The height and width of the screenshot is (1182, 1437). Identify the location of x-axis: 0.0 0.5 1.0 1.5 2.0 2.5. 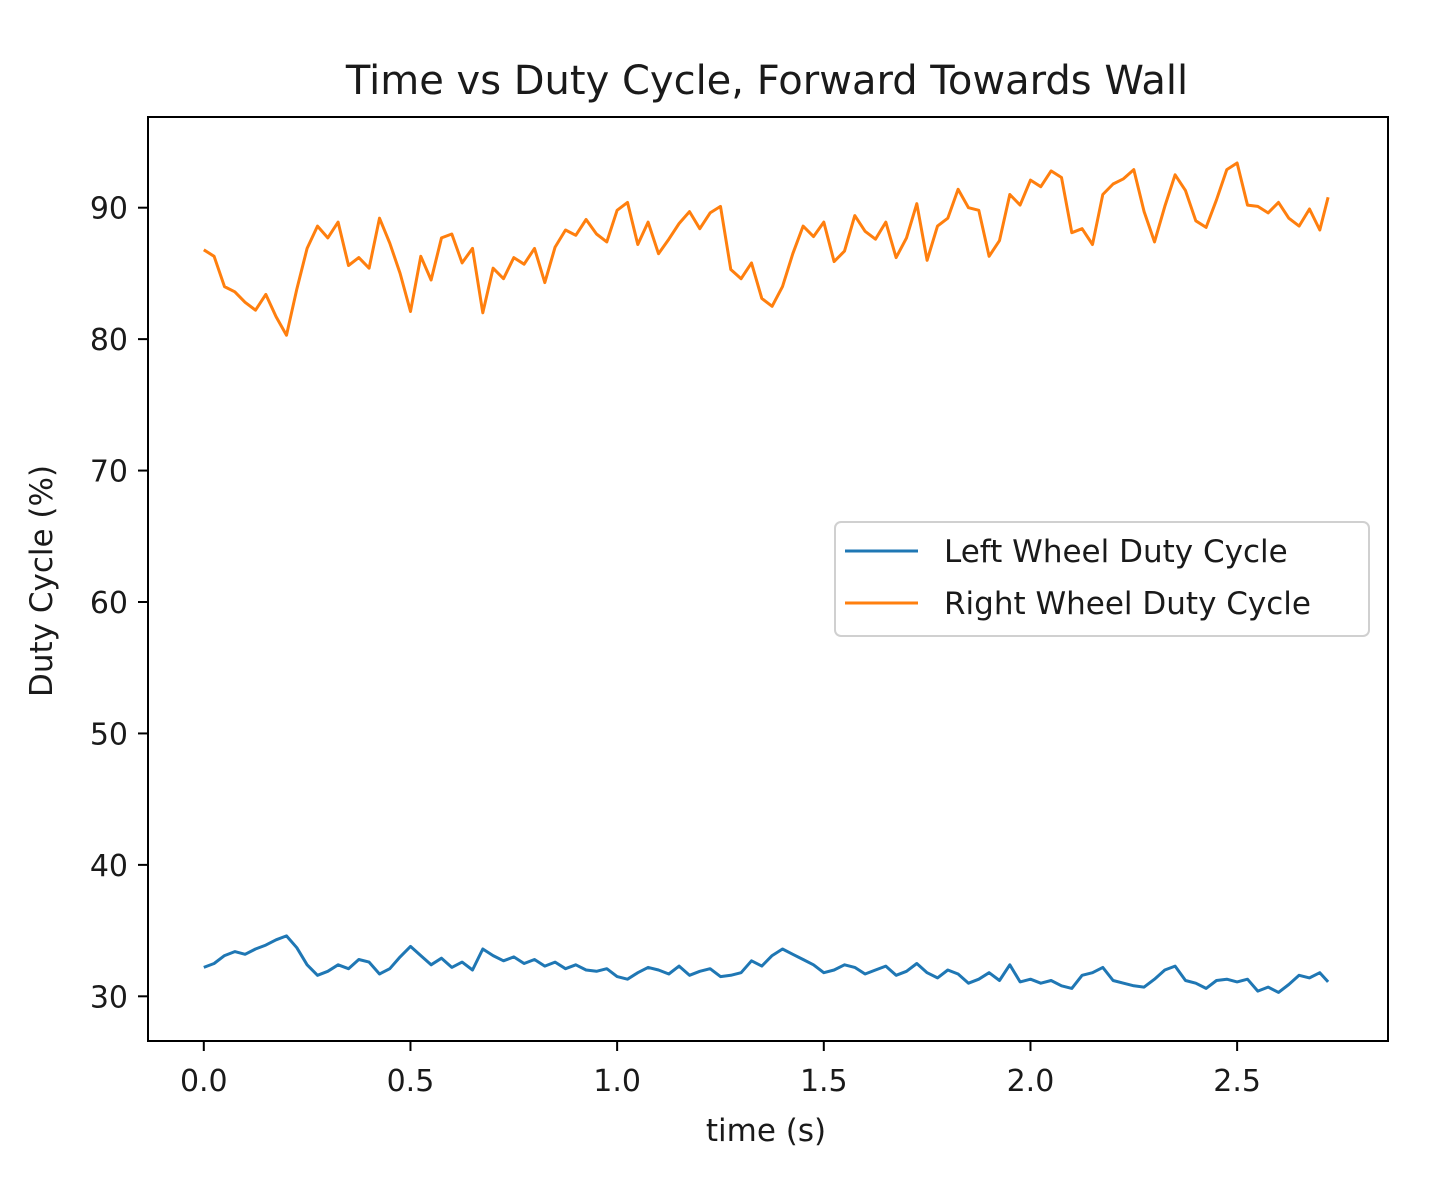
(720, 1070).